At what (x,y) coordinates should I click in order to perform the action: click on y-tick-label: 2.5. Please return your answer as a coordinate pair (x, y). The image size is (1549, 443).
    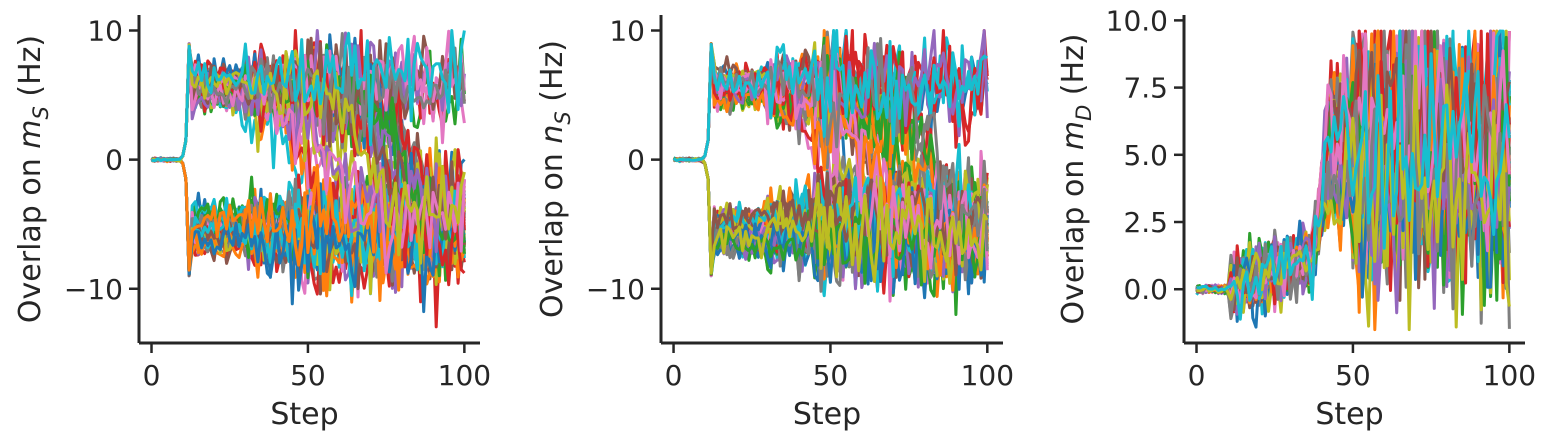
    Looking at the image, I should click on (1145, 222).